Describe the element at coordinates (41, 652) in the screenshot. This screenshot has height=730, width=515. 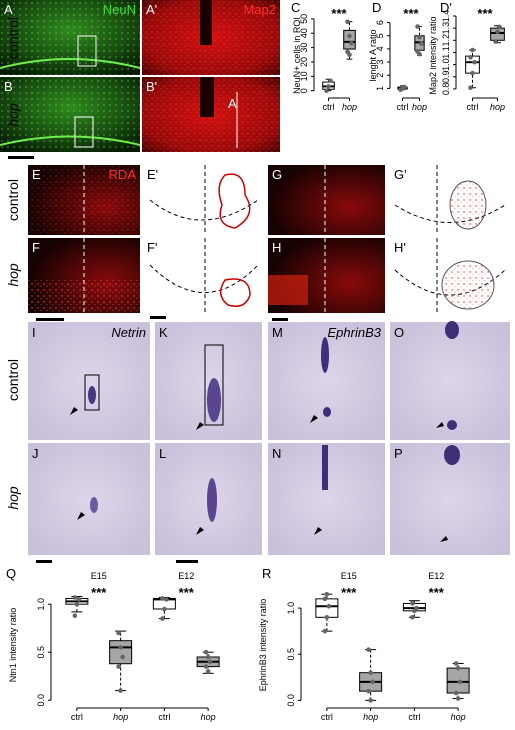
I see `y-tick-label: 0.5` at that location.